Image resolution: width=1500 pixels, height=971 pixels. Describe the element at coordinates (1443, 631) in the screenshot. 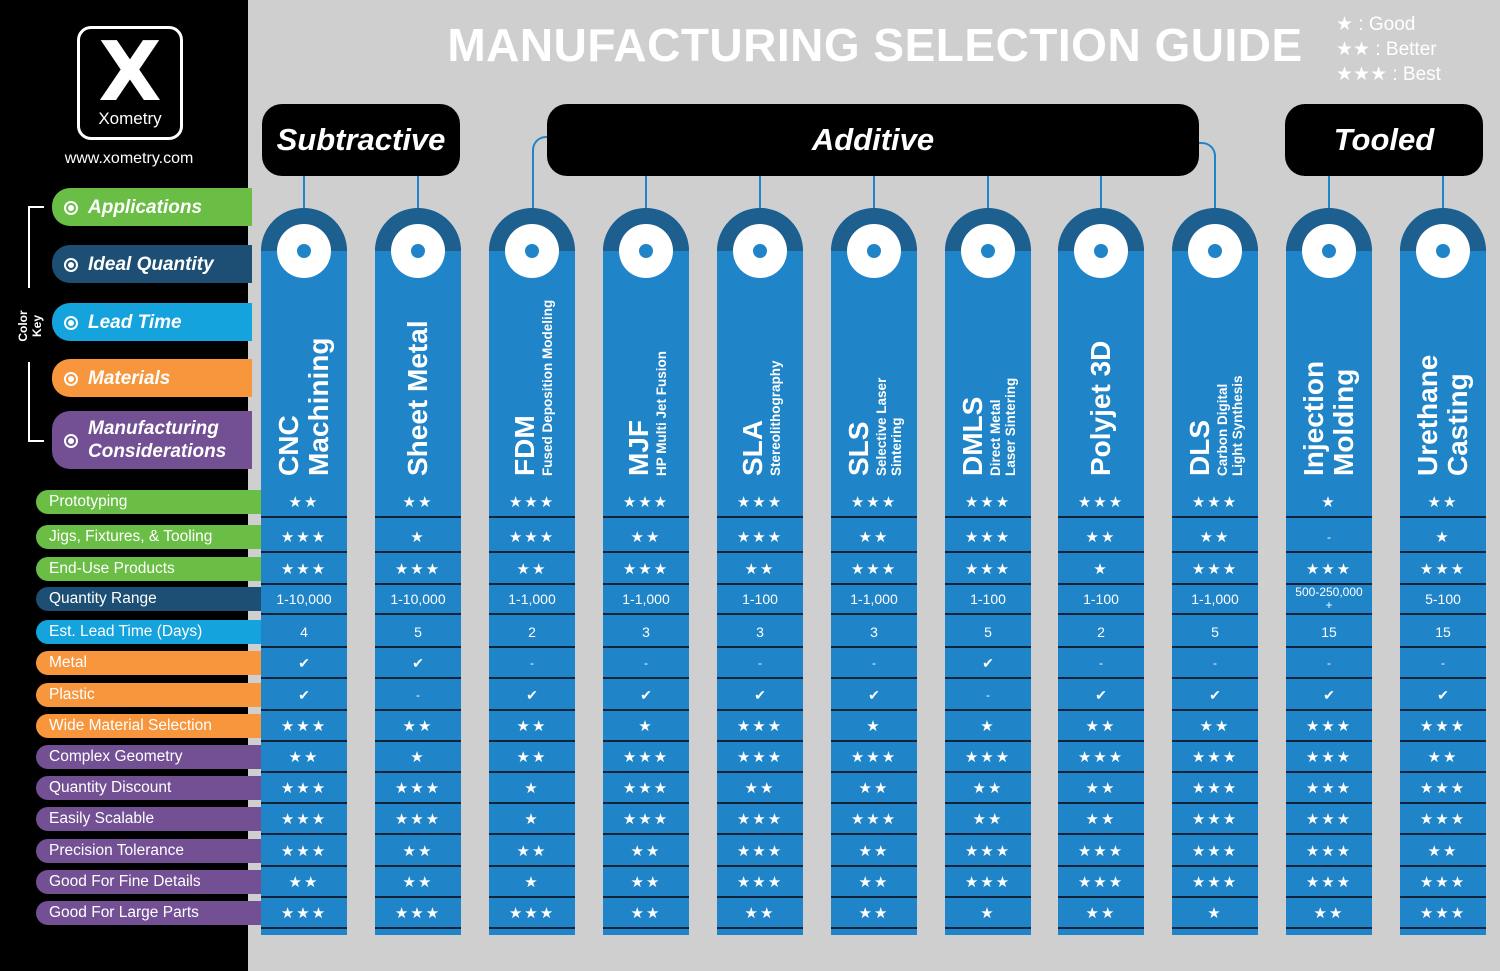

I see `table-cell: 15` at that location.